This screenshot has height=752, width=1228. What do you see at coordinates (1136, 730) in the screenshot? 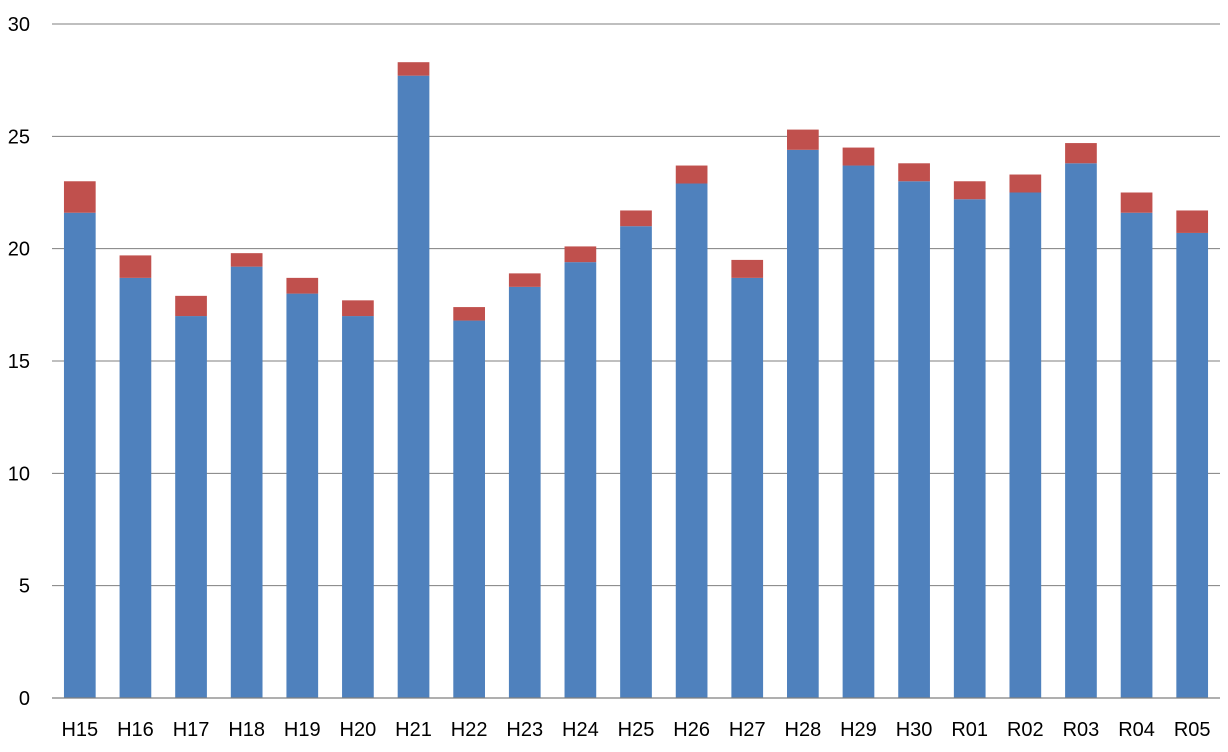
I see `x-tick-label: R04` at bounding box center [1136, 730].